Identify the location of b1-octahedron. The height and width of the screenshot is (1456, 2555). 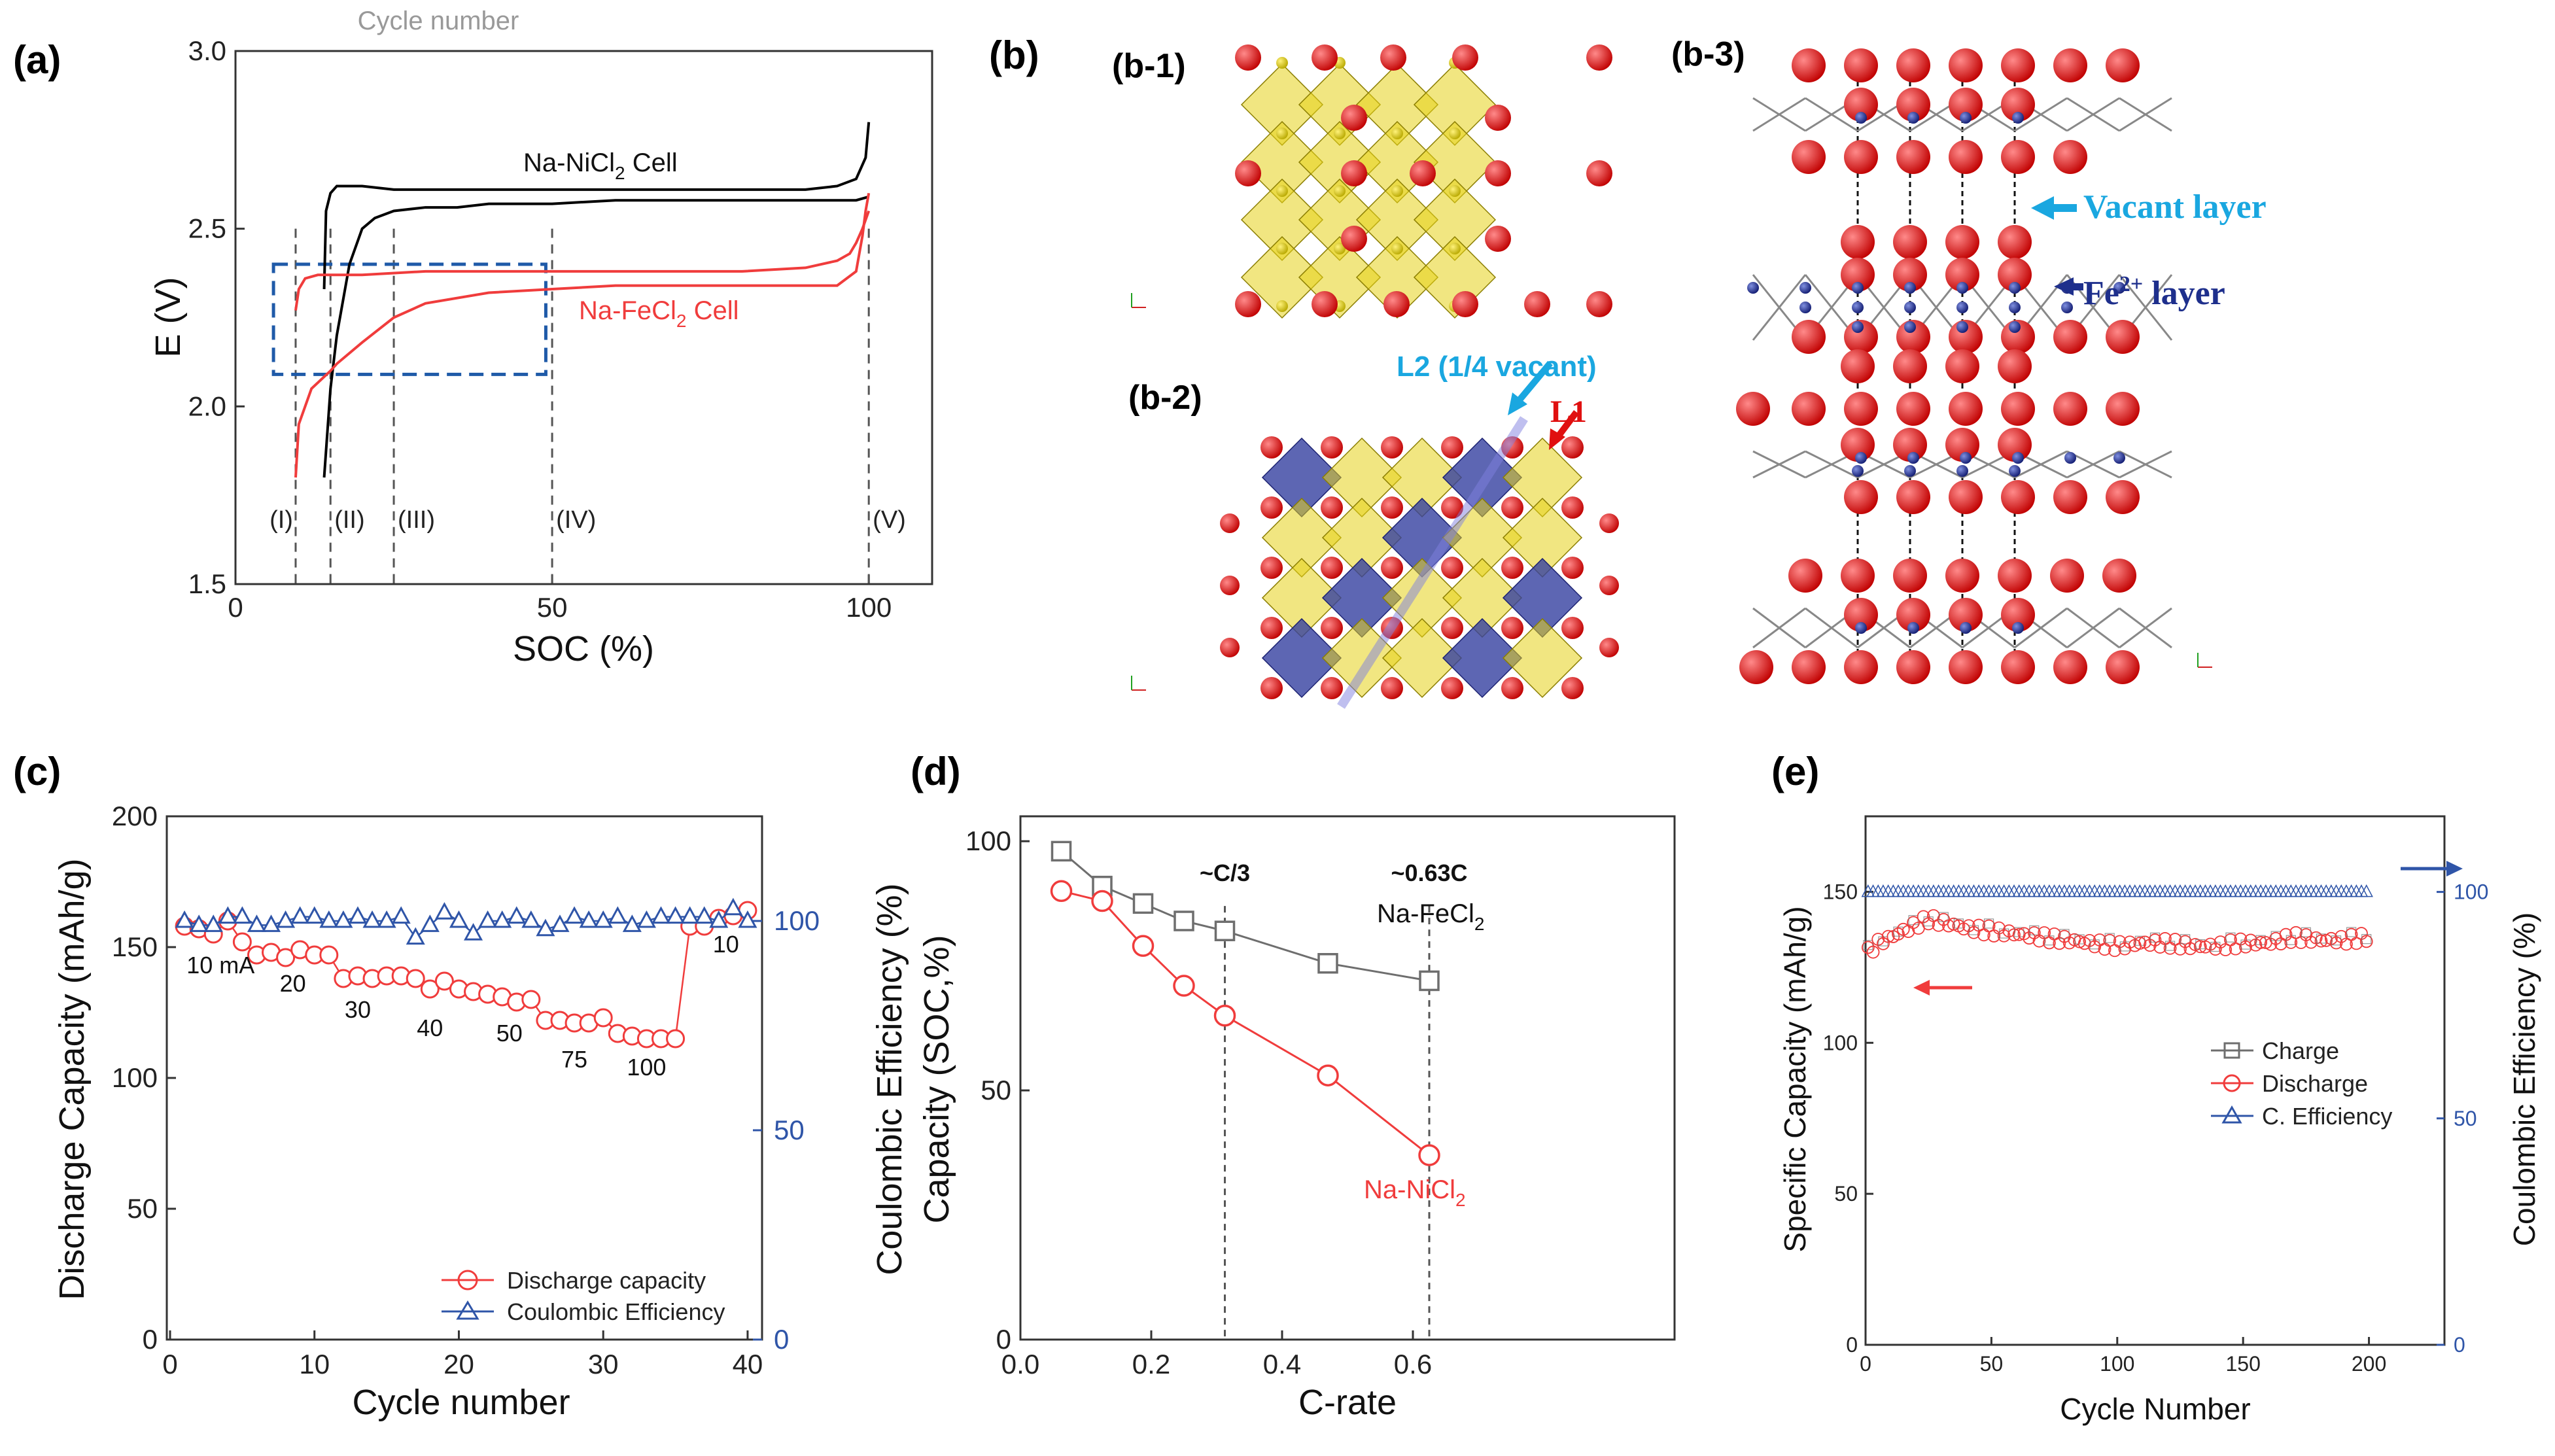
(1282, 277).